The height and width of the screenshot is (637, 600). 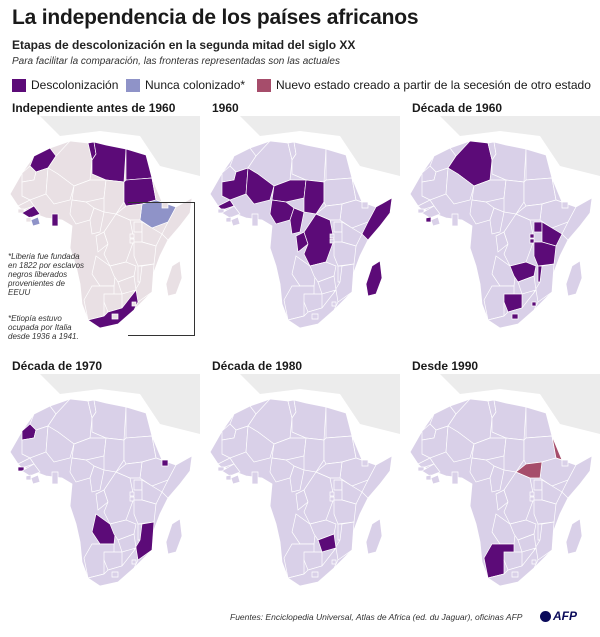 What do you see at coordinates (445, 366) in the screenshot?
I see `panel-title-since-1990: Desde 1990` at bounding box center [445, 366].